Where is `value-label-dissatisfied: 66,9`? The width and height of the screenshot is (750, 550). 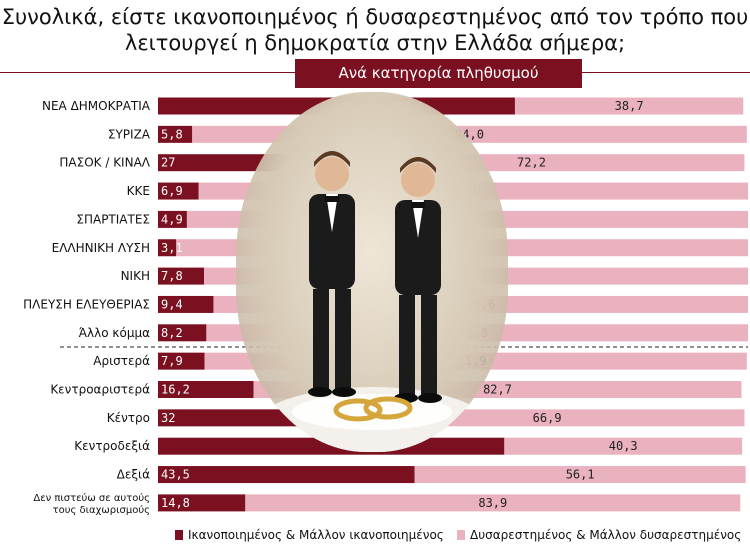
value-label-dissatisfied: 66,9 is located at coordinates (547, 418).